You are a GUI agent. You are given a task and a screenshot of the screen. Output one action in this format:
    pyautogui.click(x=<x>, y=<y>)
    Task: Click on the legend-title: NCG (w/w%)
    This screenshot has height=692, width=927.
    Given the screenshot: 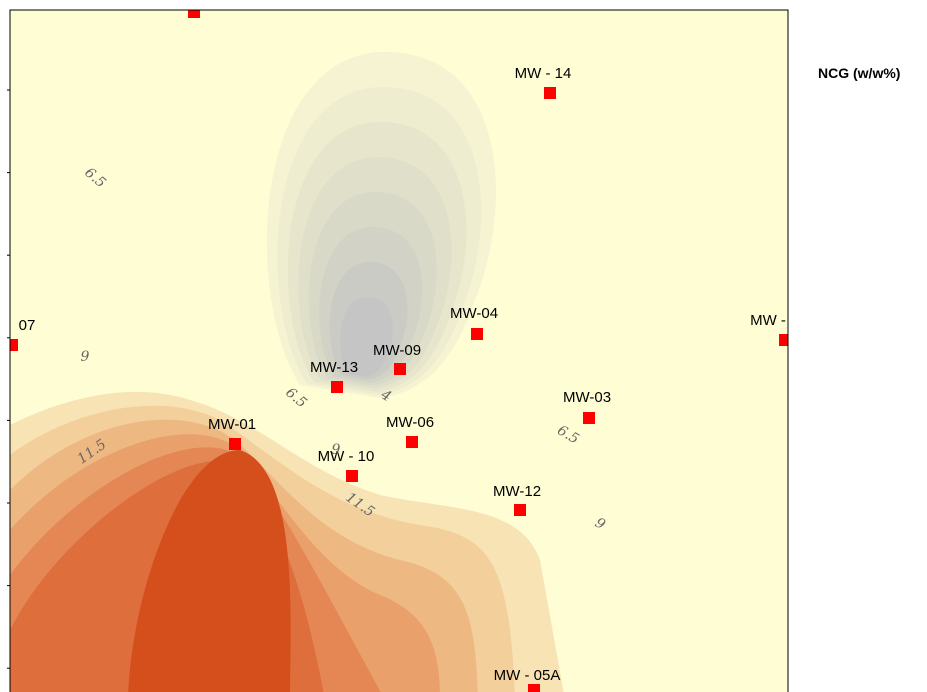 What is the action you would take?
    pyautogui.click(x=859, y=73)
    